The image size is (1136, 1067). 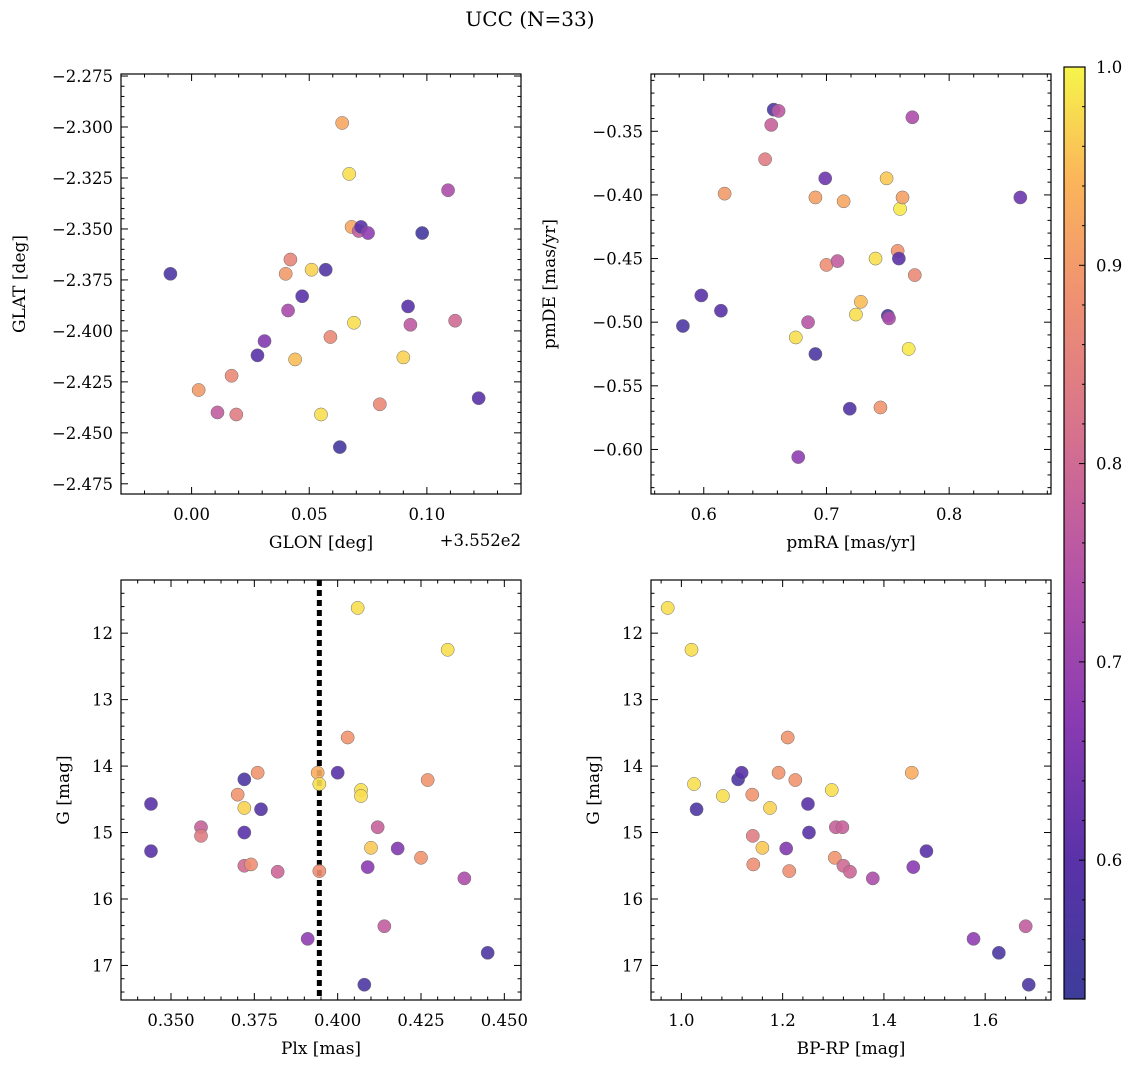 I want to click on y-tick-label: −2.450, so click(x=82, y=433).